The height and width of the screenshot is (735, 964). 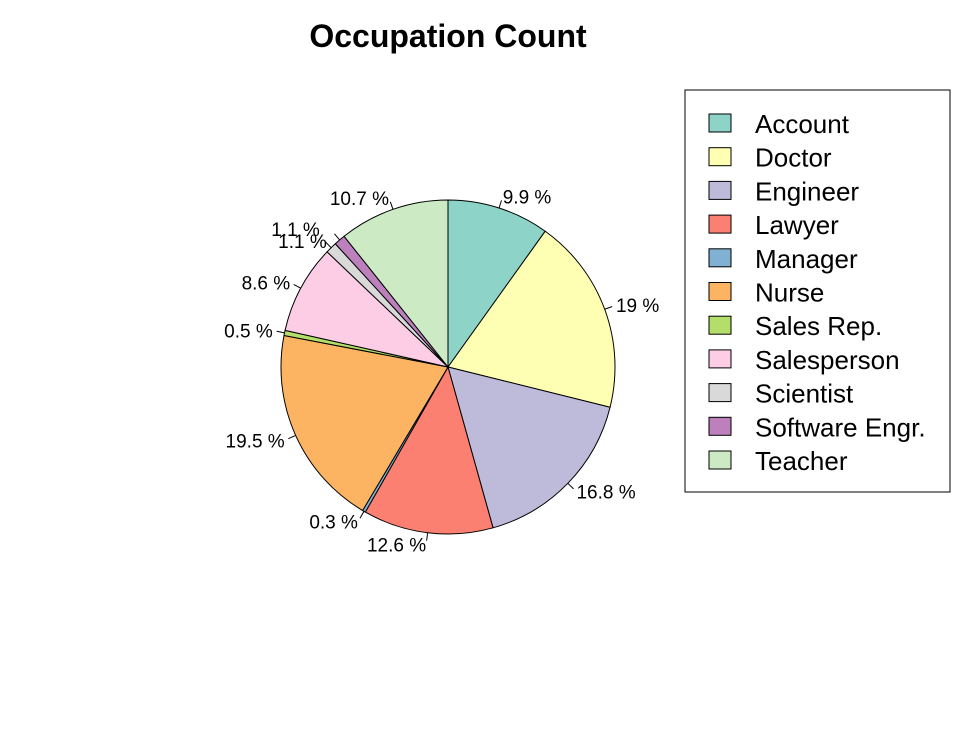 I want to click on slice-label: 19.5 %, so click(x=255, y=441).